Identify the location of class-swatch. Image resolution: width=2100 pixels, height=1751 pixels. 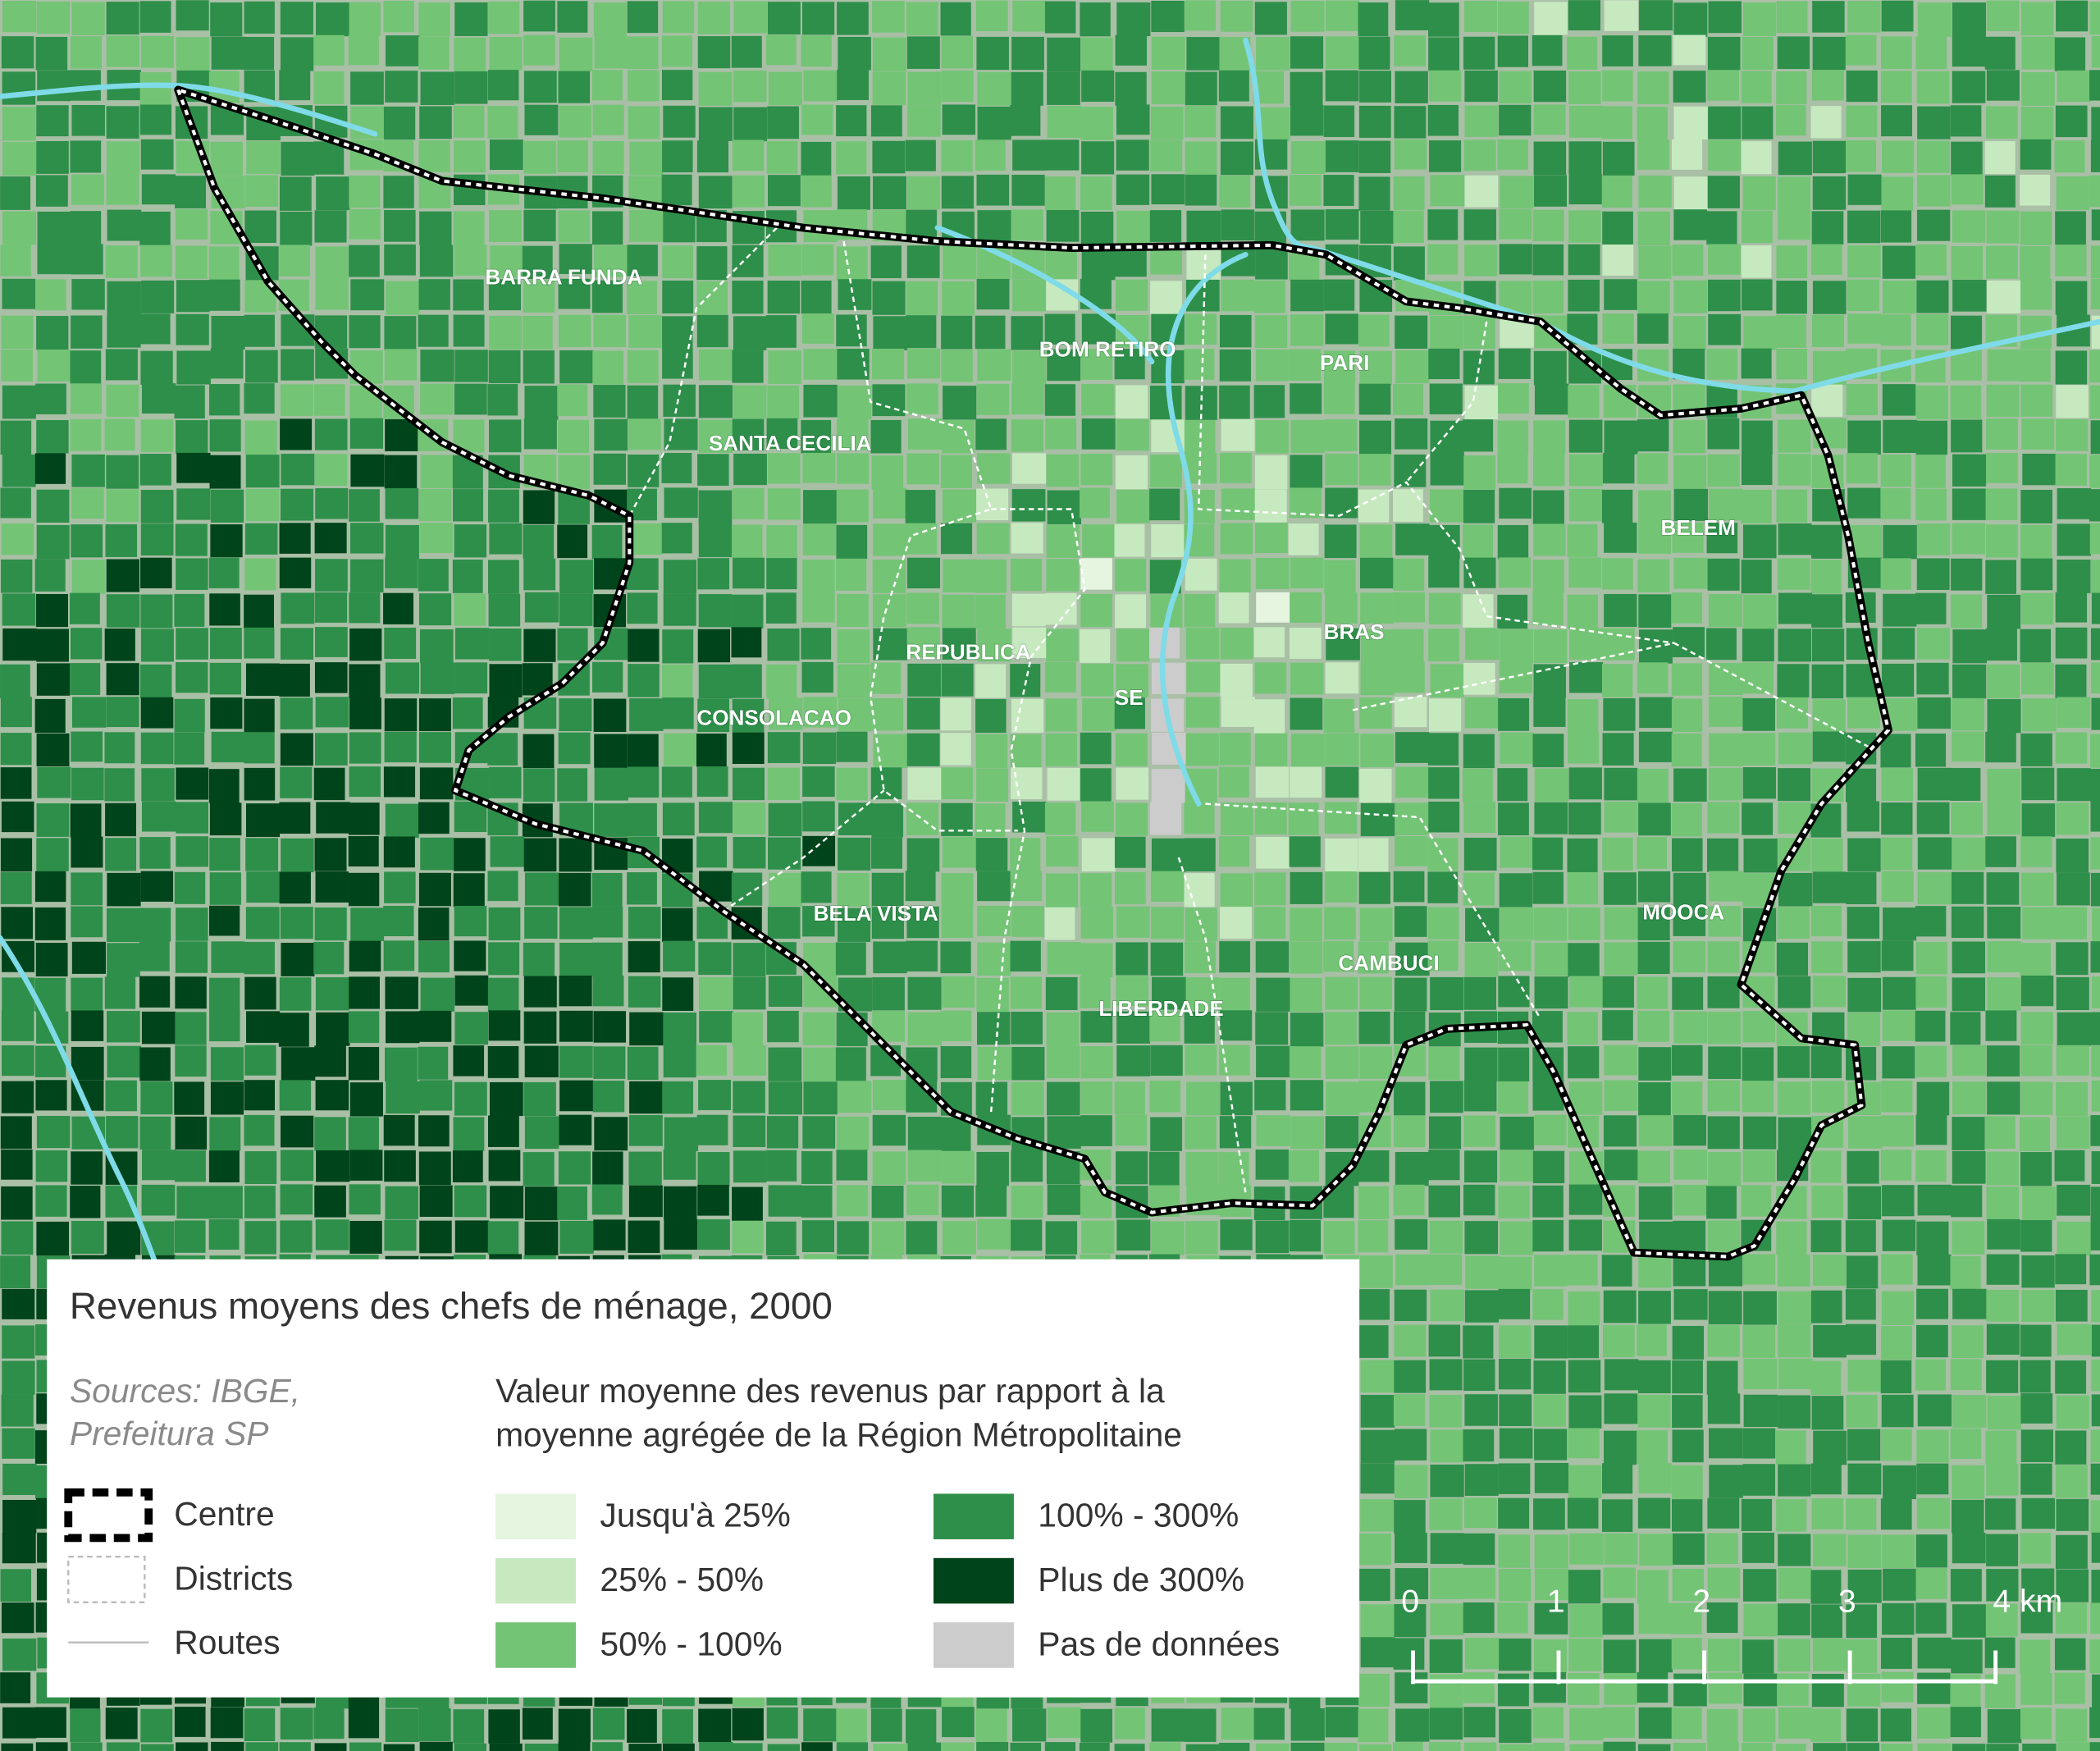
(536, 1516).